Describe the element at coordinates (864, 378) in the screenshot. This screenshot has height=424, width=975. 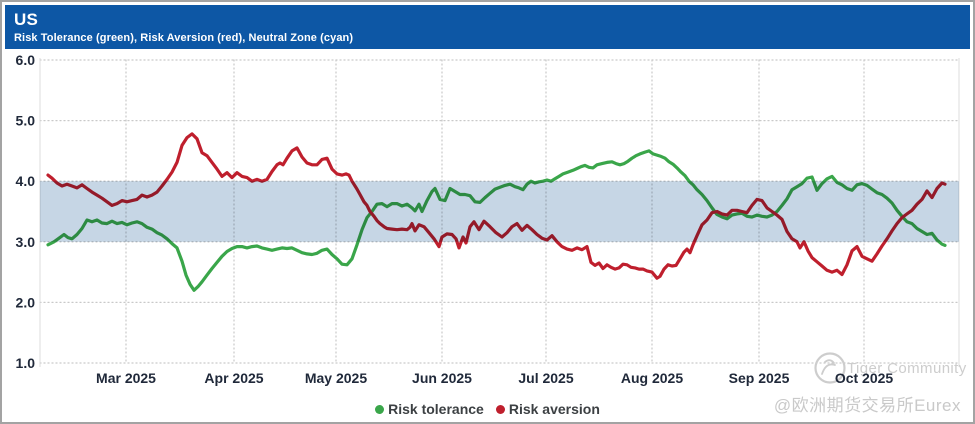
I see `x-tick-label: Oct 2025` at that location.